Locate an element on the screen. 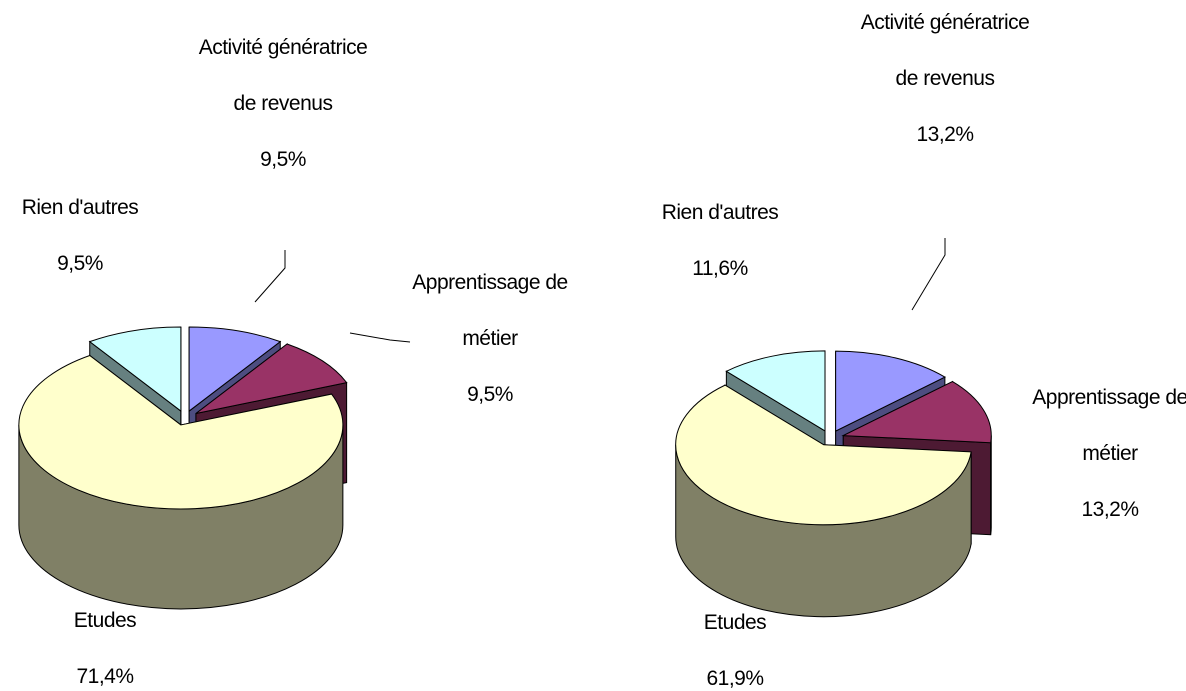 The height and width of the screenshot is (691, 1186). slice-label: Activité génératrice de revenus 9,5% is located at coordinates (283, 104).